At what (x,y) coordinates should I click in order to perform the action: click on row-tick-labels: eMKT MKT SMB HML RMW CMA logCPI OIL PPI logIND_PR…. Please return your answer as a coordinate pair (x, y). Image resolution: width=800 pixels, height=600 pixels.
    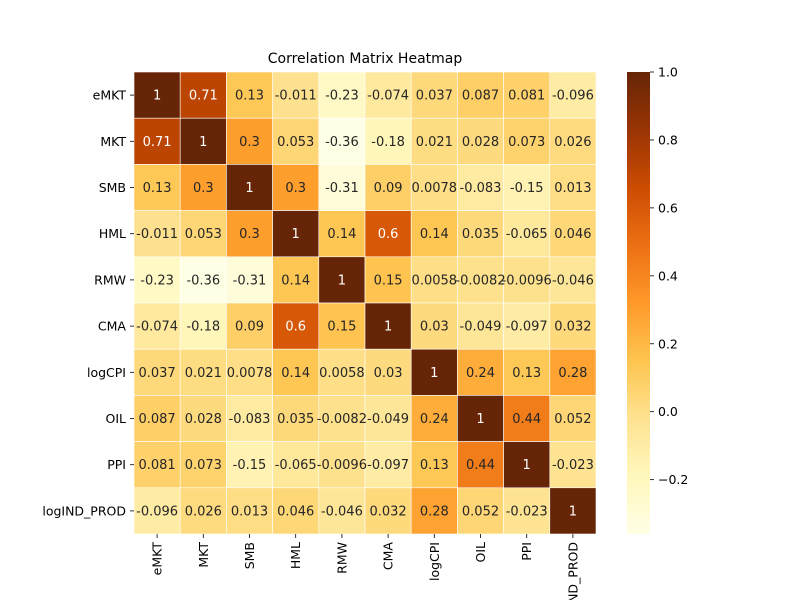
    Looking at the image, I should click on (88, 303).